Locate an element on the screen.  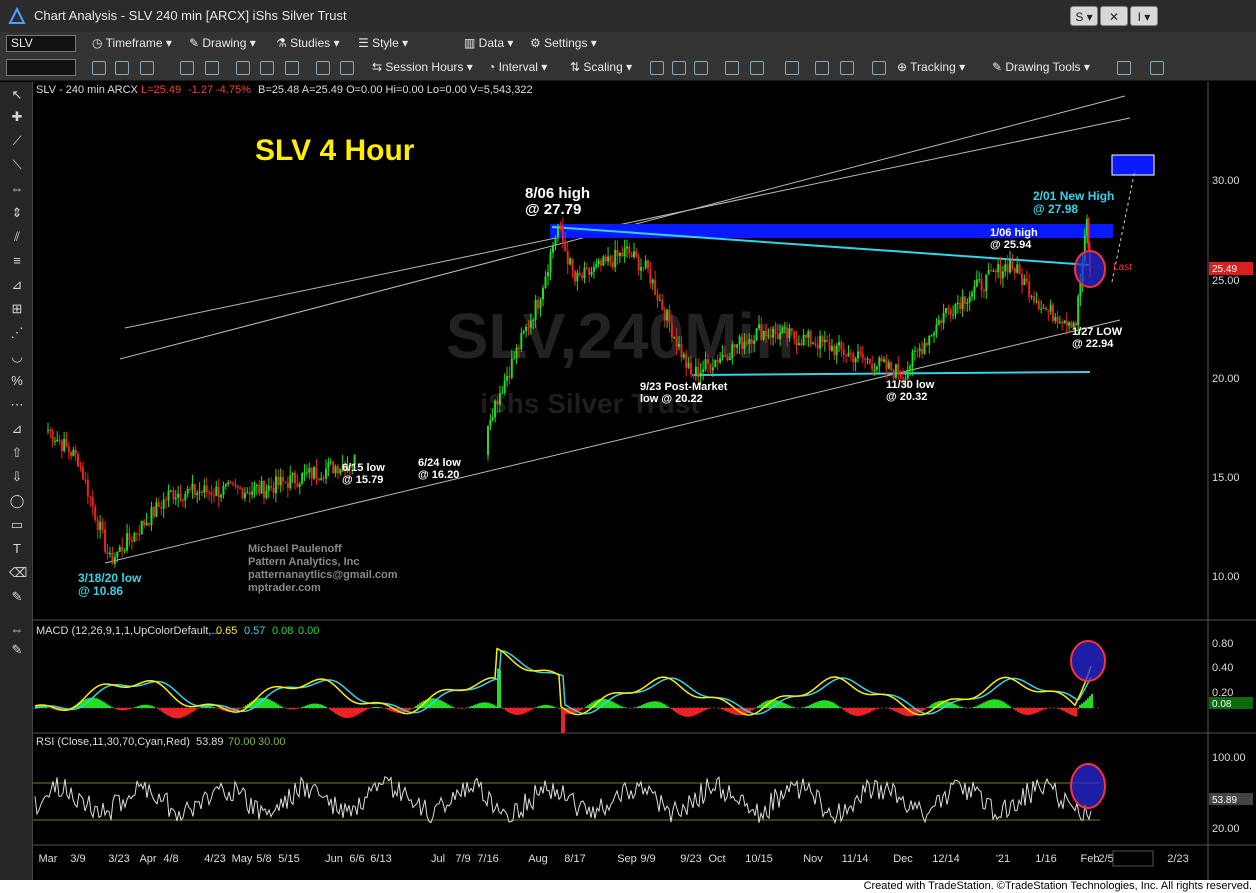
bar-chart-icon is located at coordinates (657, 68).